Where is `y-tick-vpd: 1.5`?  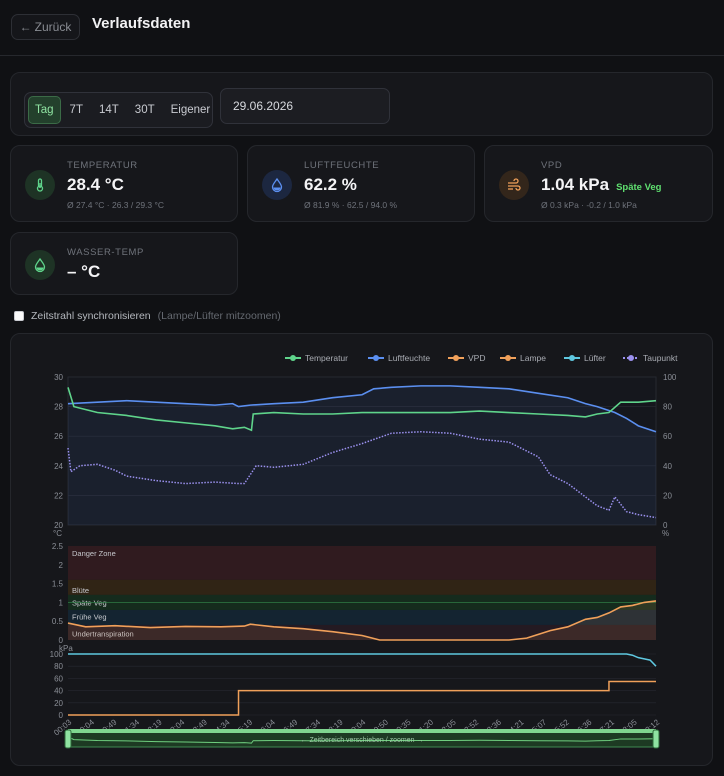
y-tick-vpd: 1.5 is located at coordinates (58, 584).